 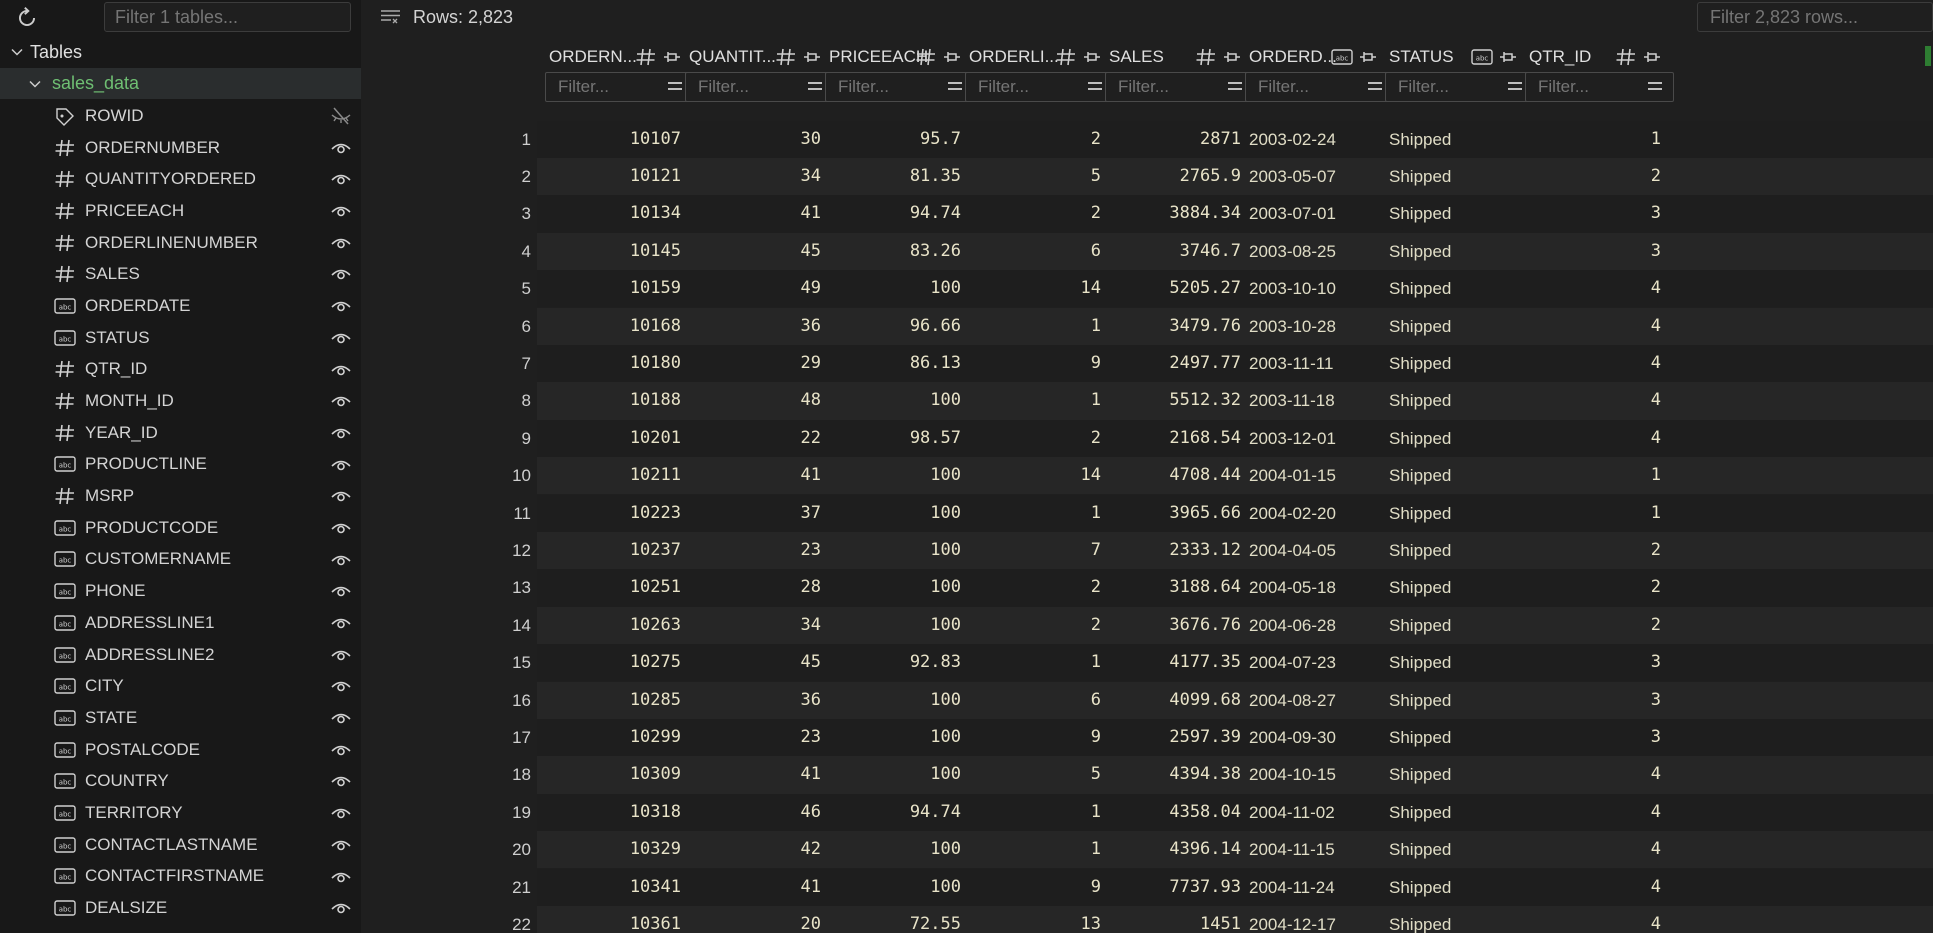 I want to click on table-cell: 37, so click(x=810, y=512).